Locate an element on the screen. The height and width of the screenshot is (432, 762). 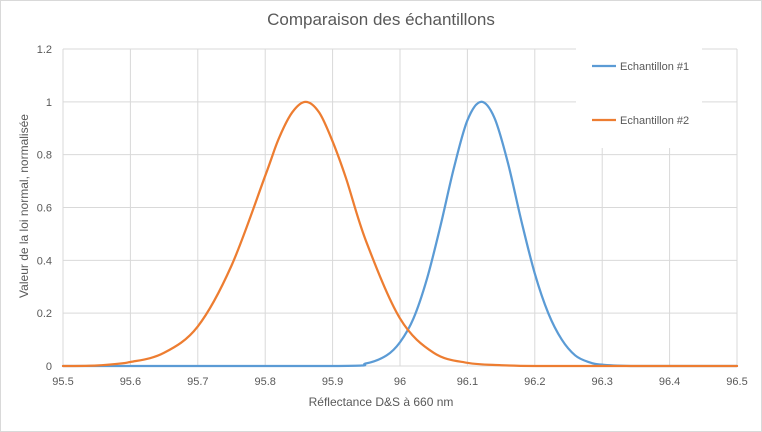
x-tick-label: 95.7 is located at coordinates (197, 382).